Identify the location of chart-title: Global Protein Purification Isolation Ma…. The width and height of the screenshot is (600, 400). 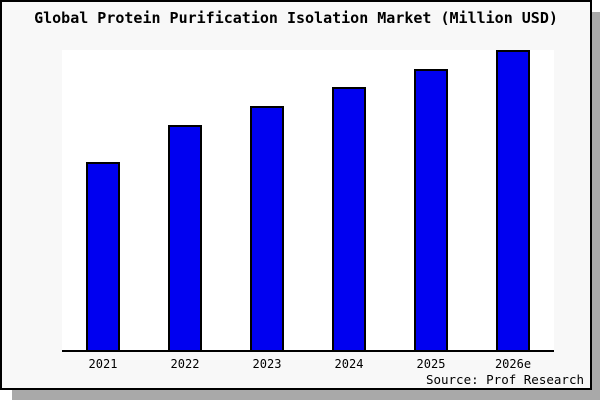
(296, 18).